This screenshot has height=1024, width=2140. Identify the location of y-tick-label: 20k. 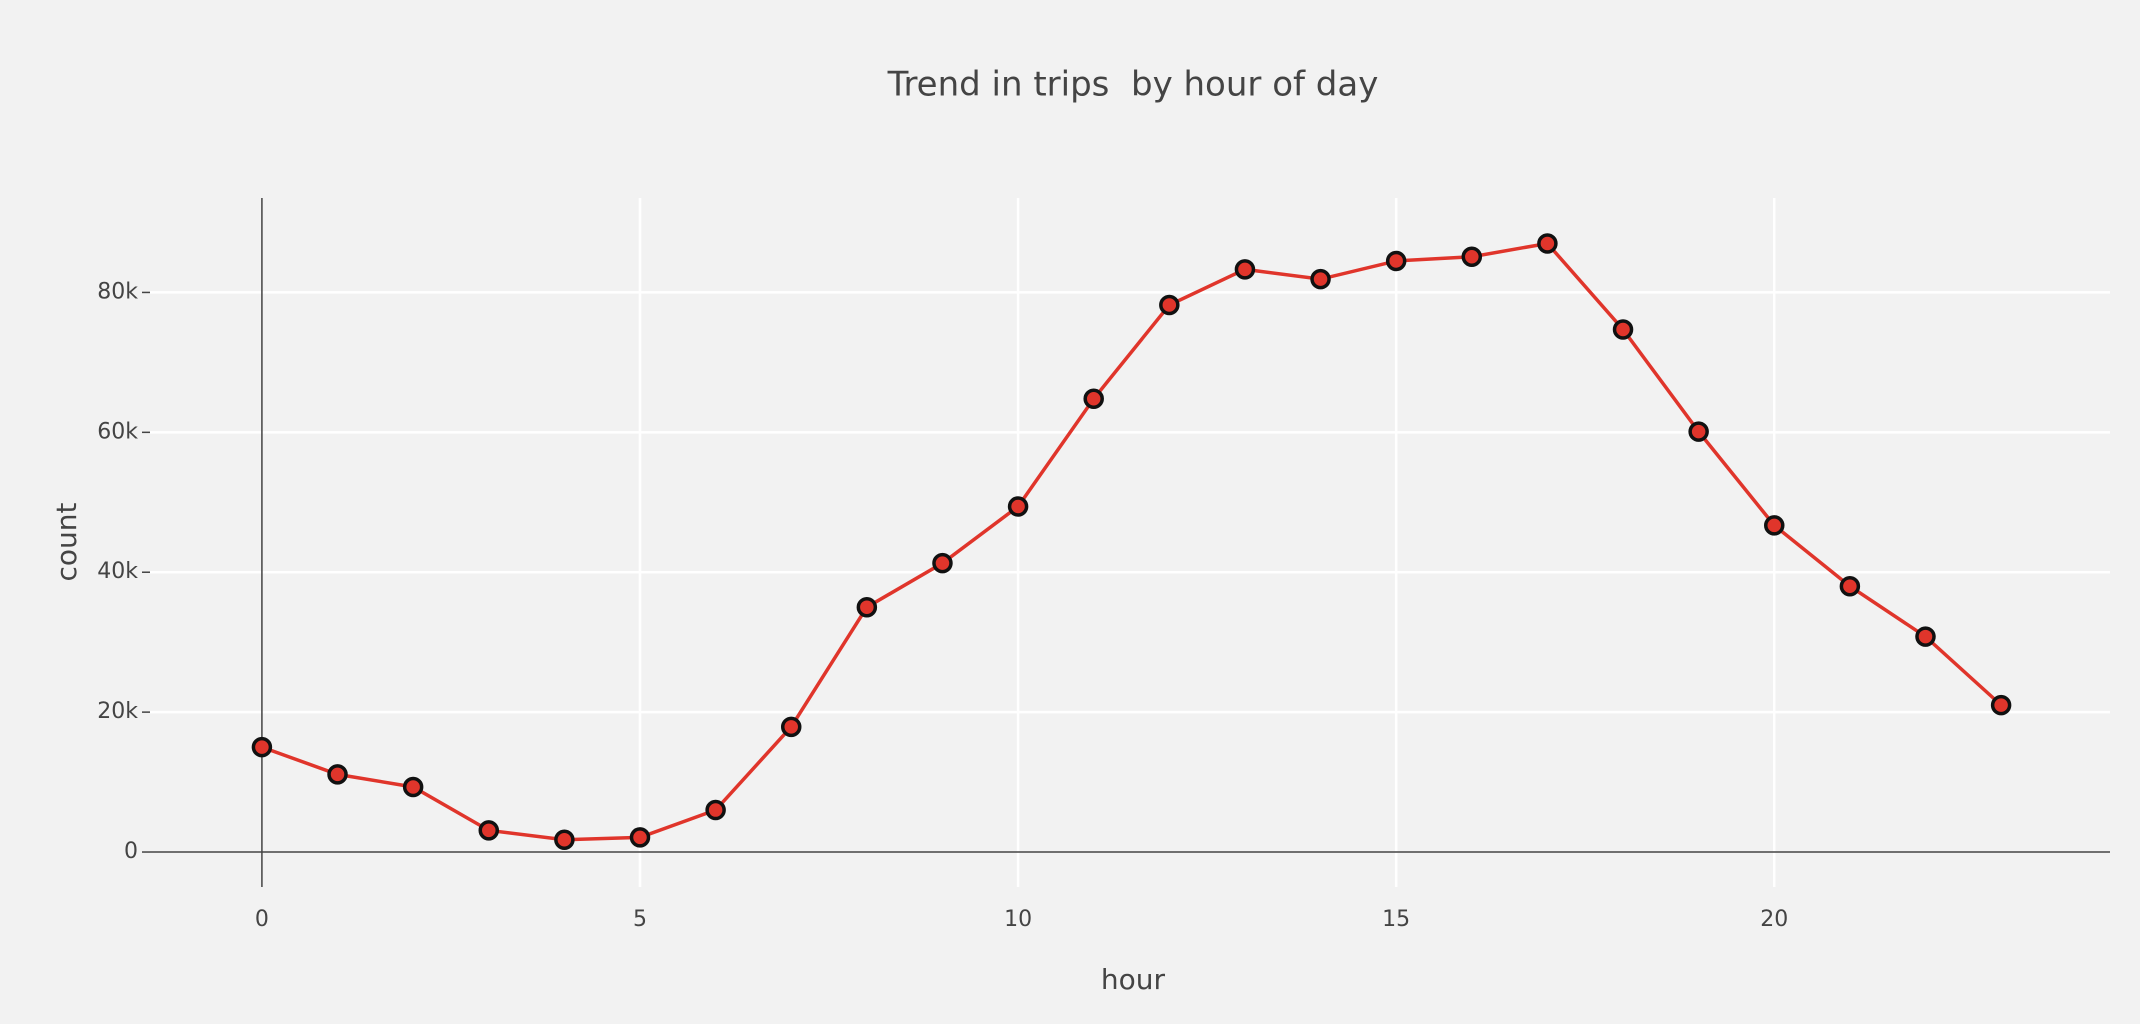
(117, 711).